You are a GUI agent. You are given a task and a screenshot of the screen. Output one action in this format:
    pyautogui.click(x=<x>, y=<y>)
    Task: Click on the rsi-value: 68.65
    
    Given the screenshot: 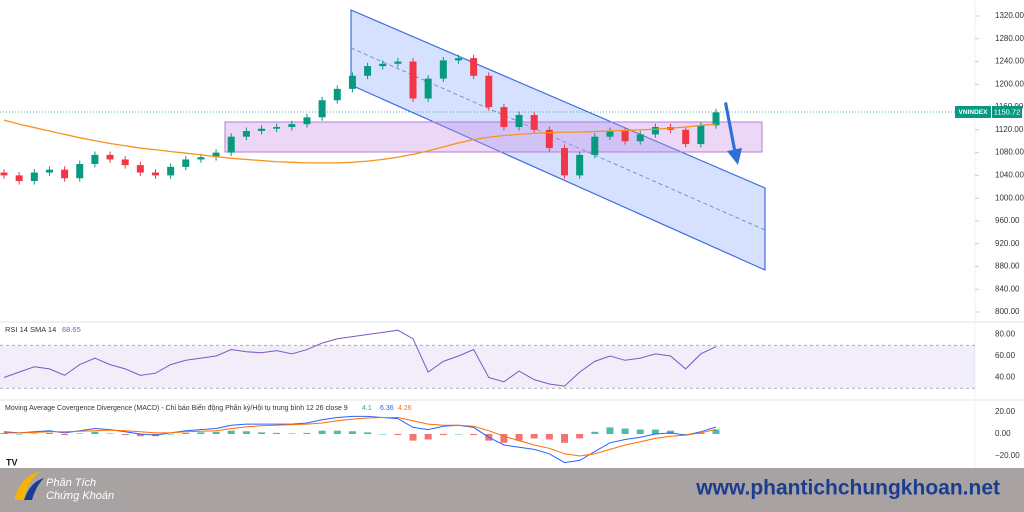 What is the action you would take?
    pyautogui.click(x=71, y=329)
    